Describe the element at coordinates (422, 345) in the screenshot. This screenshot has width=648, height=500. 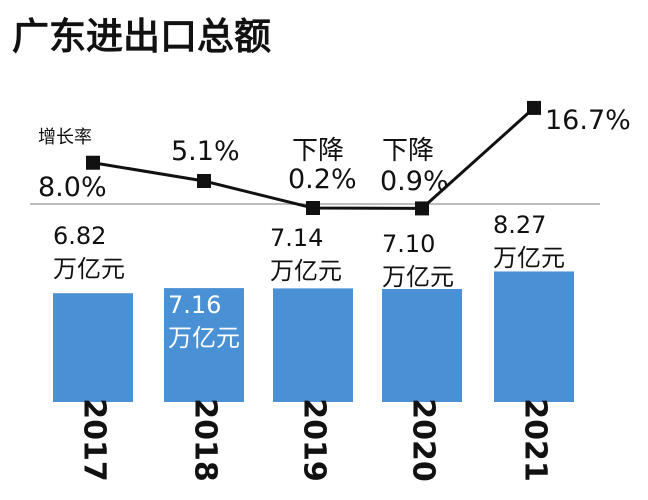
I see `bar-2020` at that location.